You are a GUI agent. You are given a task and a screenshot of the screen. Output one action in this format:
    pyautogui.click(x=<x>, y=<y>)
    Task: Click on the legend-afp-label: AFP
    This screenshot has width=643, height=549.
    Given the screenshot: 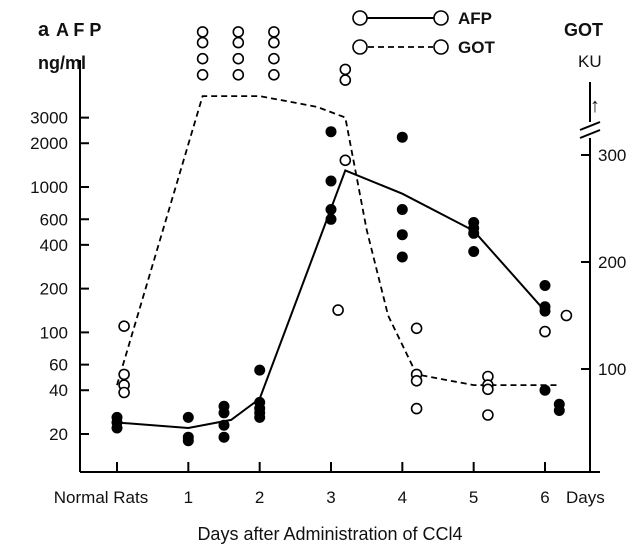 What is the action you would take?
    pyautogui.click(x=475, y=18)
    